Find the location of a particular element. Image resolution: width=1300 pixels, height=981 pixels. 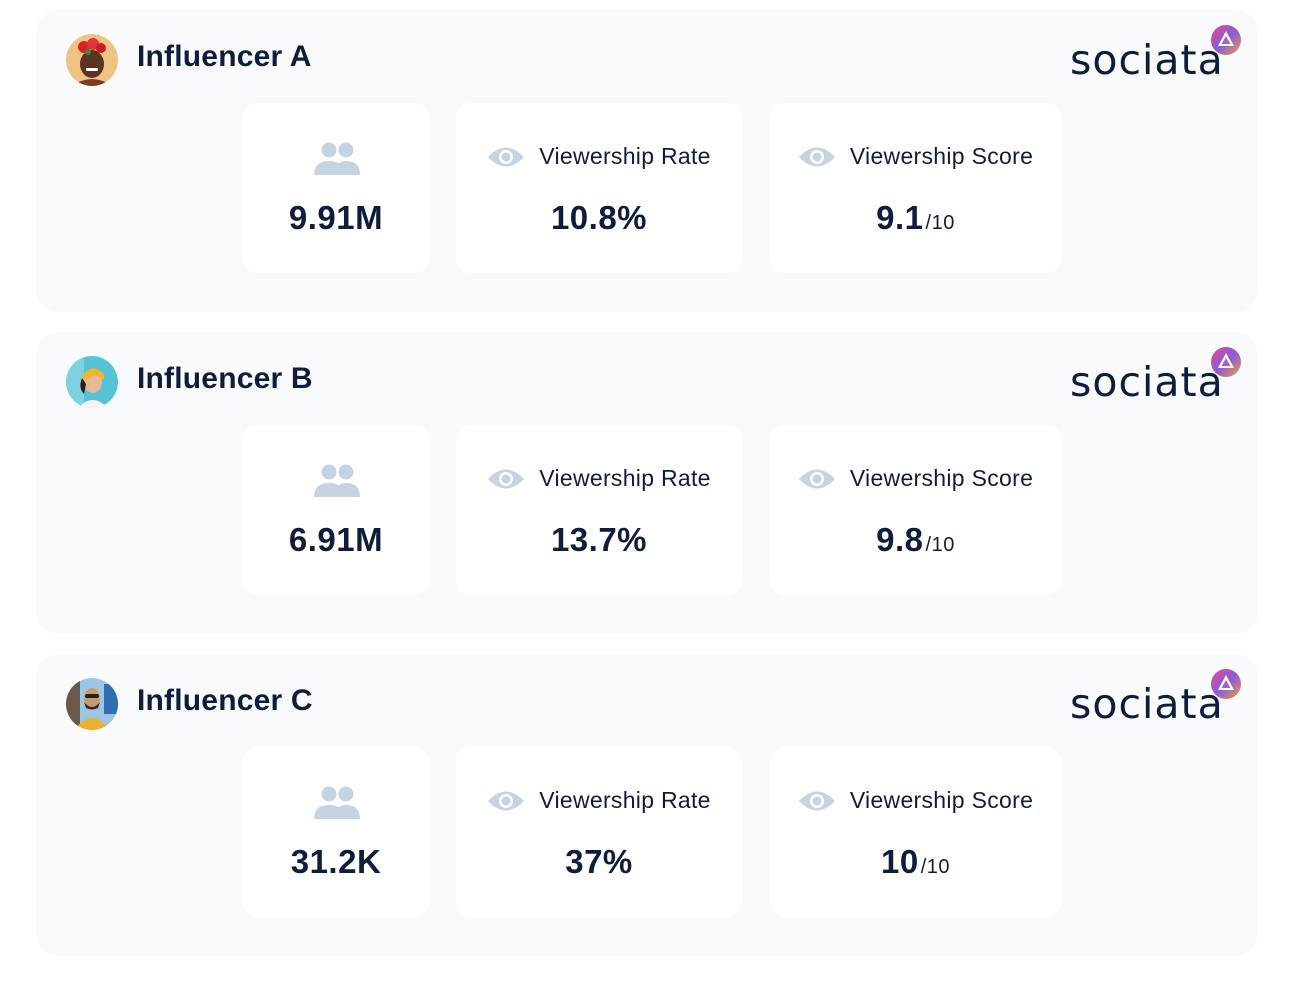

viewership-rate-stat: Viewership Rate 37% is located at coordinates (599, 832).